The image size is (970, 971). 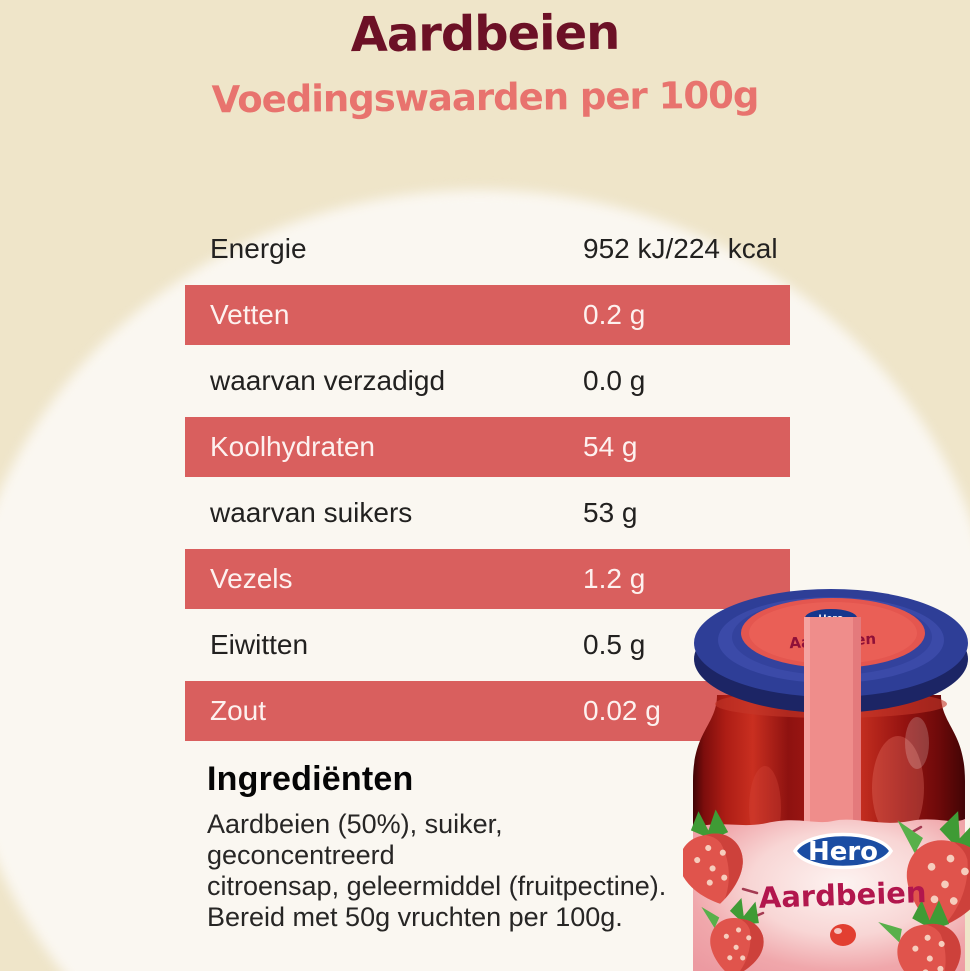 What do you see at coordinates (487, 381) in the screenshot?
I see `nutrition-row: waarvan verzadigd 0.0 g` at bounding box center [487, 381].